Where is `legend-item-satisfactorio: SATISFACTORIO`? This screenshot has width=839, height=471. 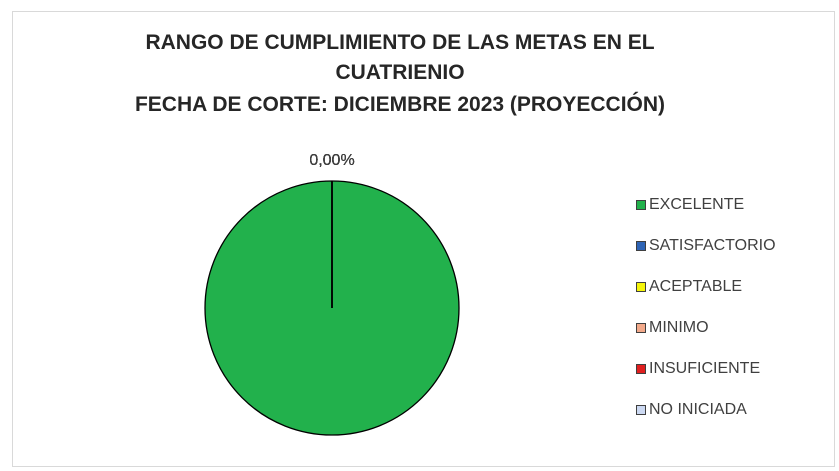 legend-item-satisfactorio: SATISFACTORIO is located at coordinates (706, 246).